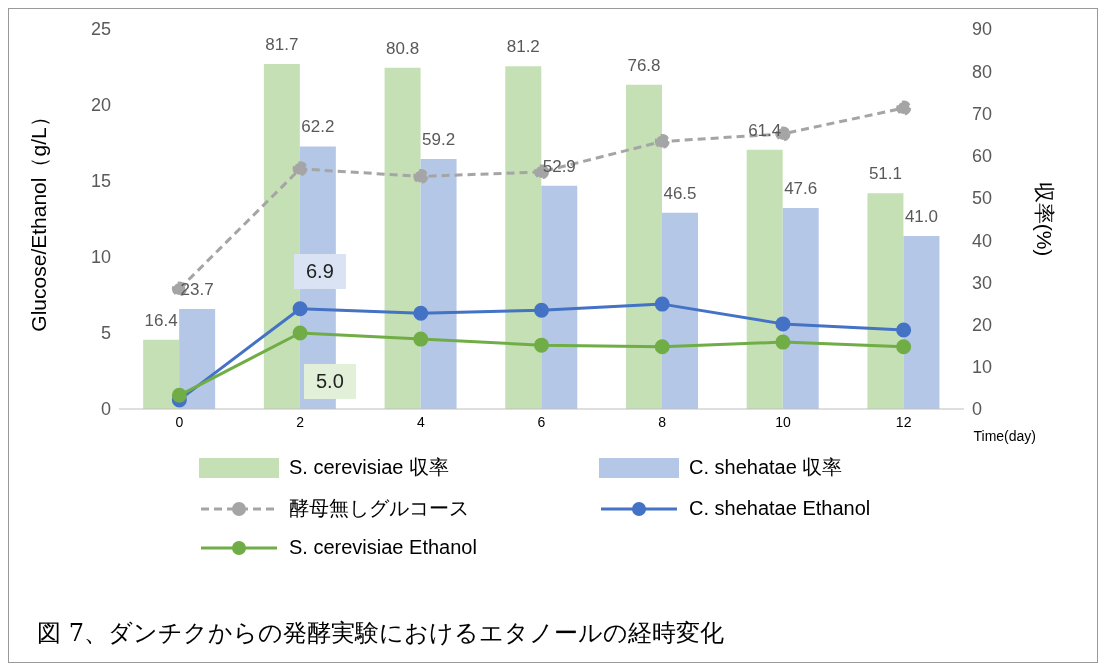  Describe the element at coordinates (179, 421) in the screenshot. I see `x-tick-label: 0` at that location.